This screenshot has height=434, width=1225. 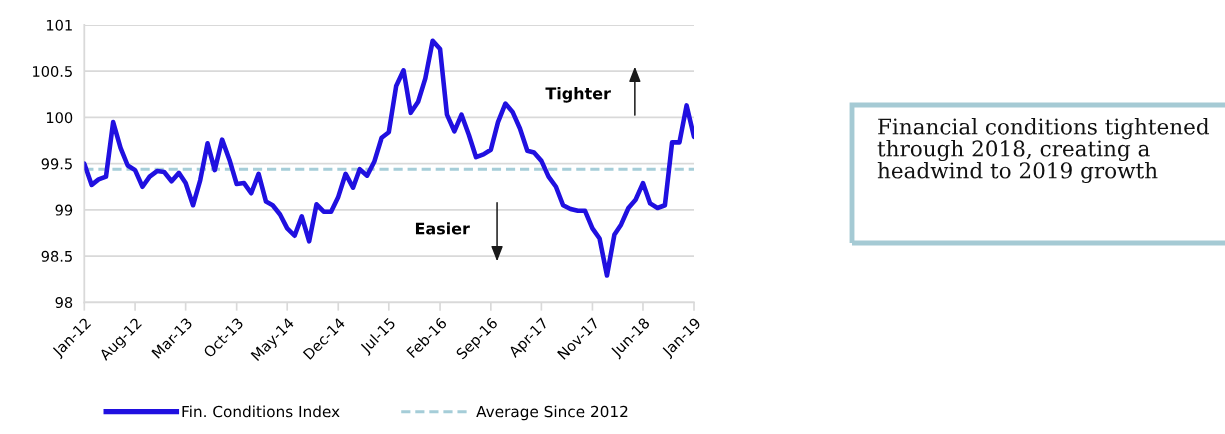 What do you see at coordinates (578, 95) in the screenshot?
I see `annotation: Tighter` at bounding box center [578, 95].